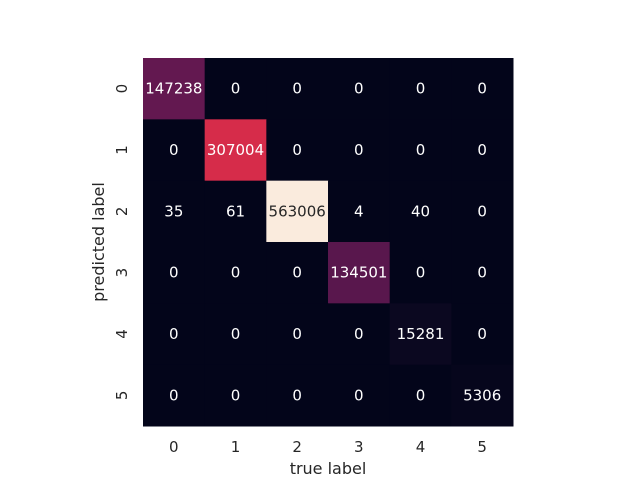  I want to click on cell-value-0-2: 0, so click(297, 89).